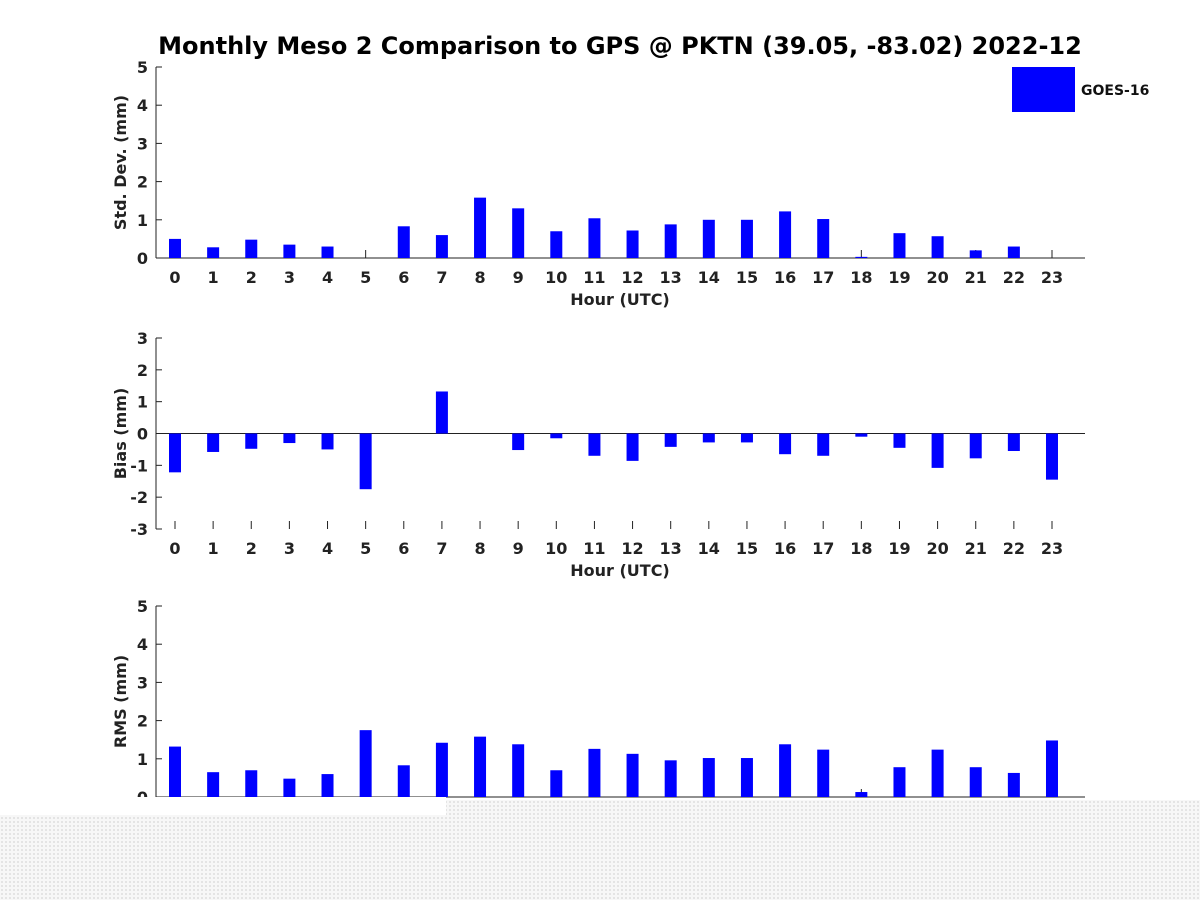  I want to click on stddev-x-tick-label: 10, so click(556, 277).